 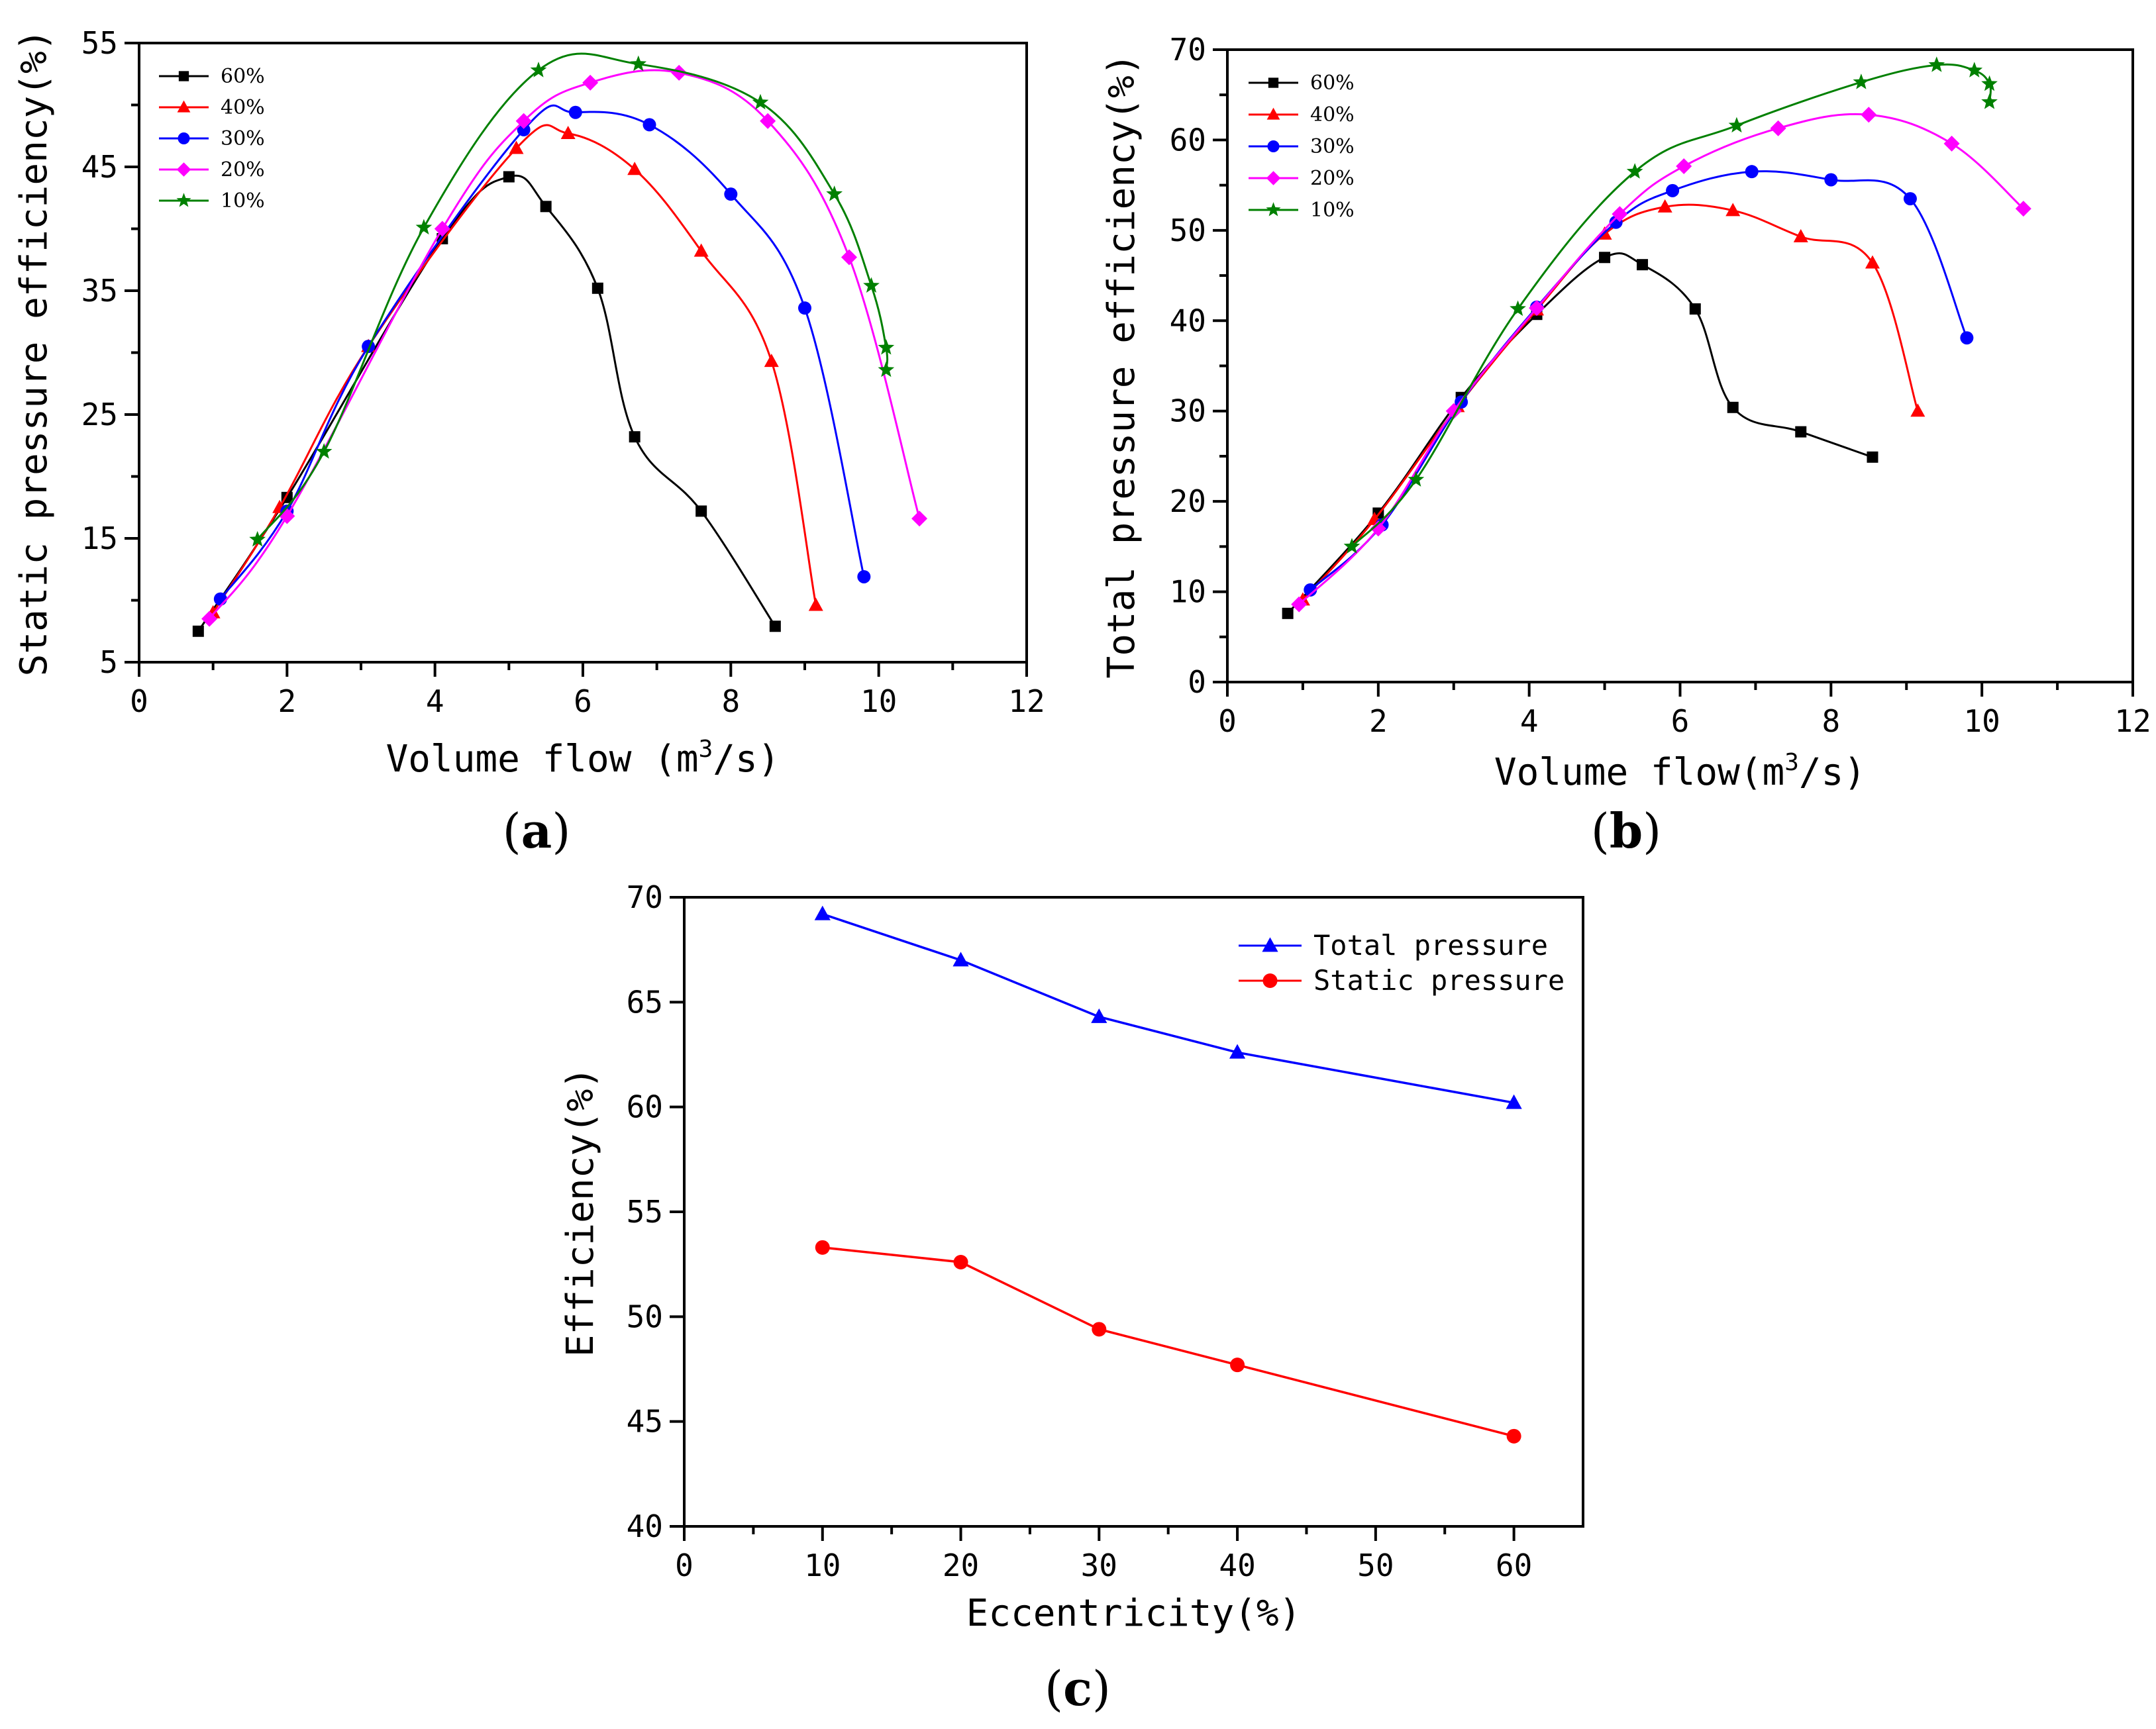 What do you see at coordinates (1831, 721) in the screenshot?
I see `x-tick-label: 8` at bounding box center [1831, 721].